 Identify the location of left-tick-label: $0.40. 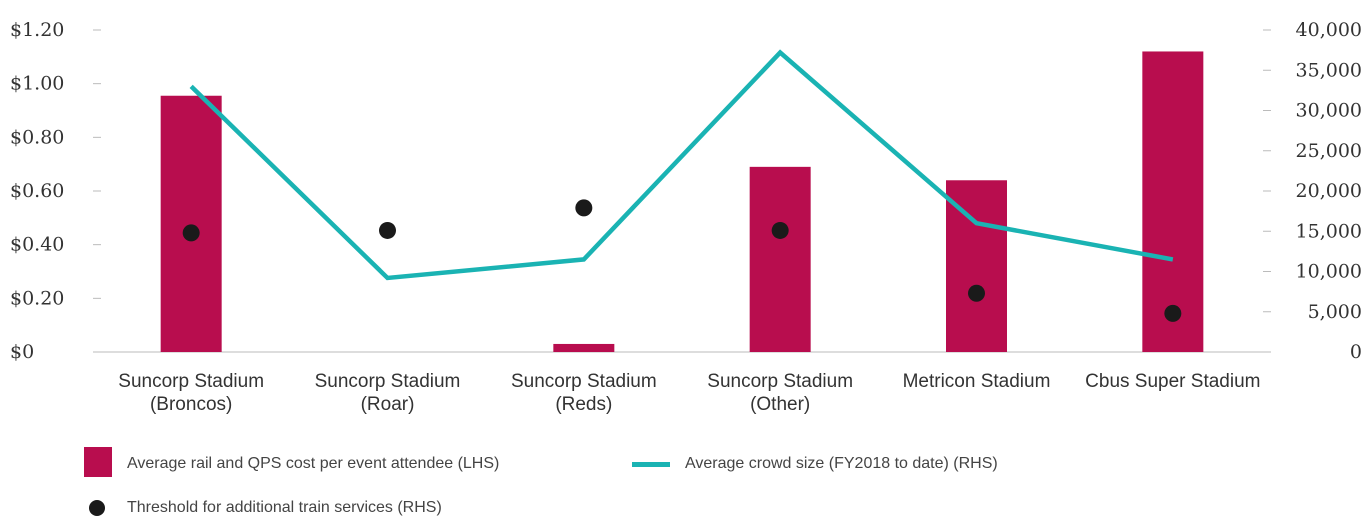
(37, 245).